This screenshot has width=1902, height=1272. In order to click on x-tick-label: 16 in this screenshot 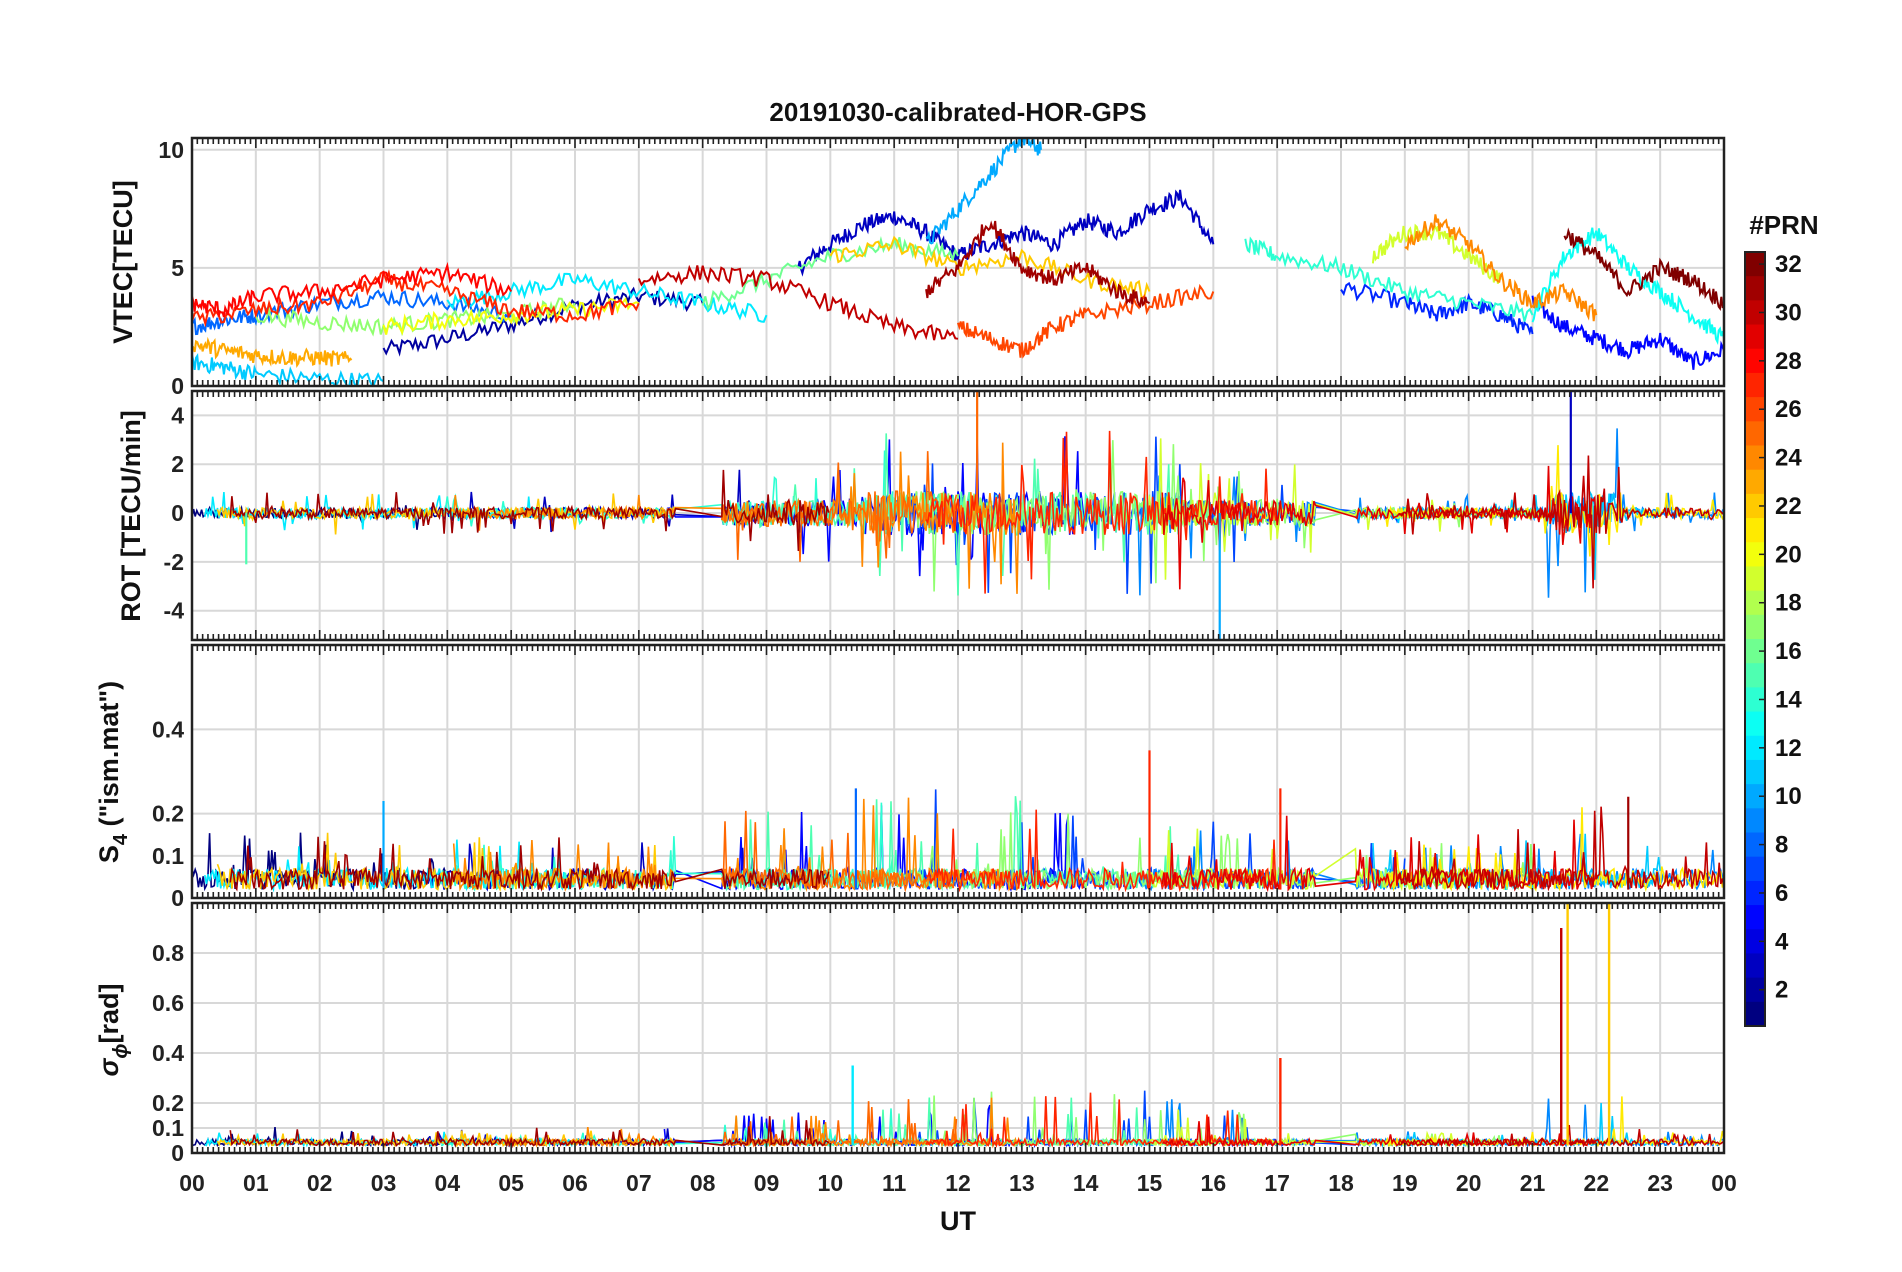, I will do `click(1214, 1183)`.